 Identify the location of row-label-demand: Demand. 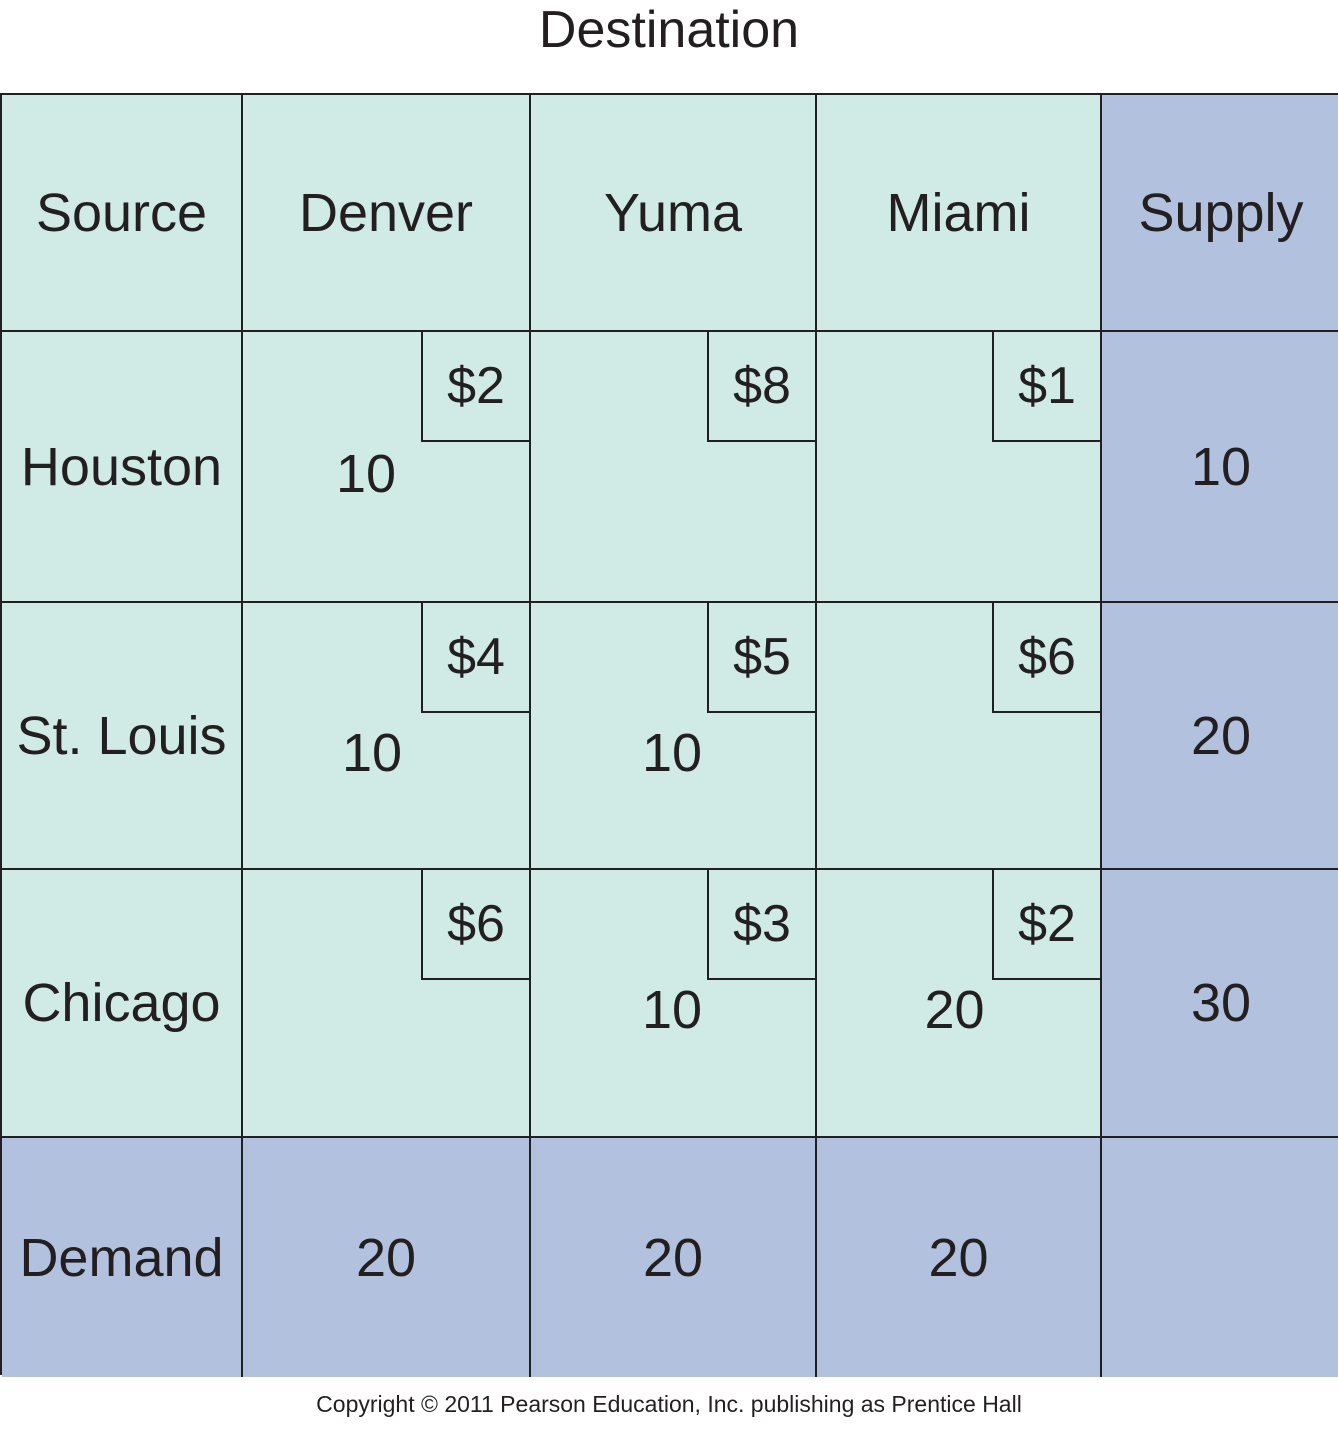
(122, 1257).